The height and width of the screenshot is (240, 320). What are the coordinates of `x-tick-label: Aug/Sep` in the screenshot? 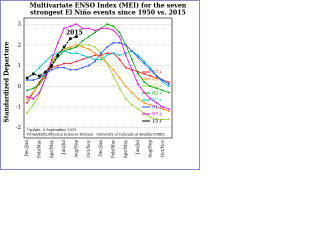 It's located at (75, 149).